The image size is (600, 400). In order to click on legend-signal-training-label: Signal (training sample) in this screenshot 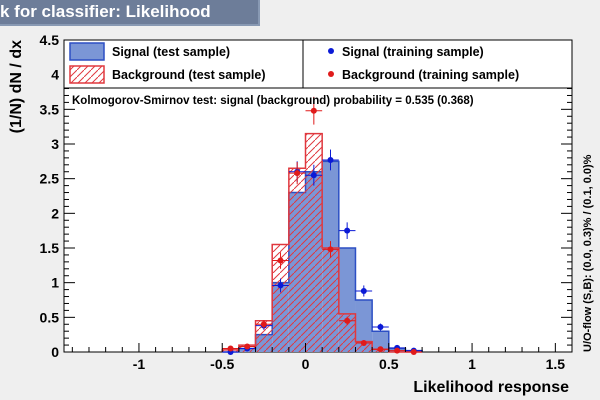, I will do `click(413, 52)`.